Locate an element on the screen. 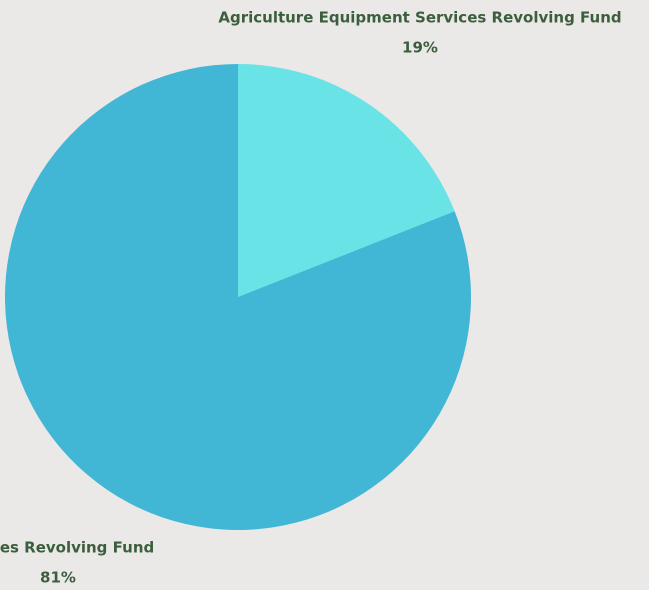  slice-percent-label-1: 81% is located at coordinates (58, 578).